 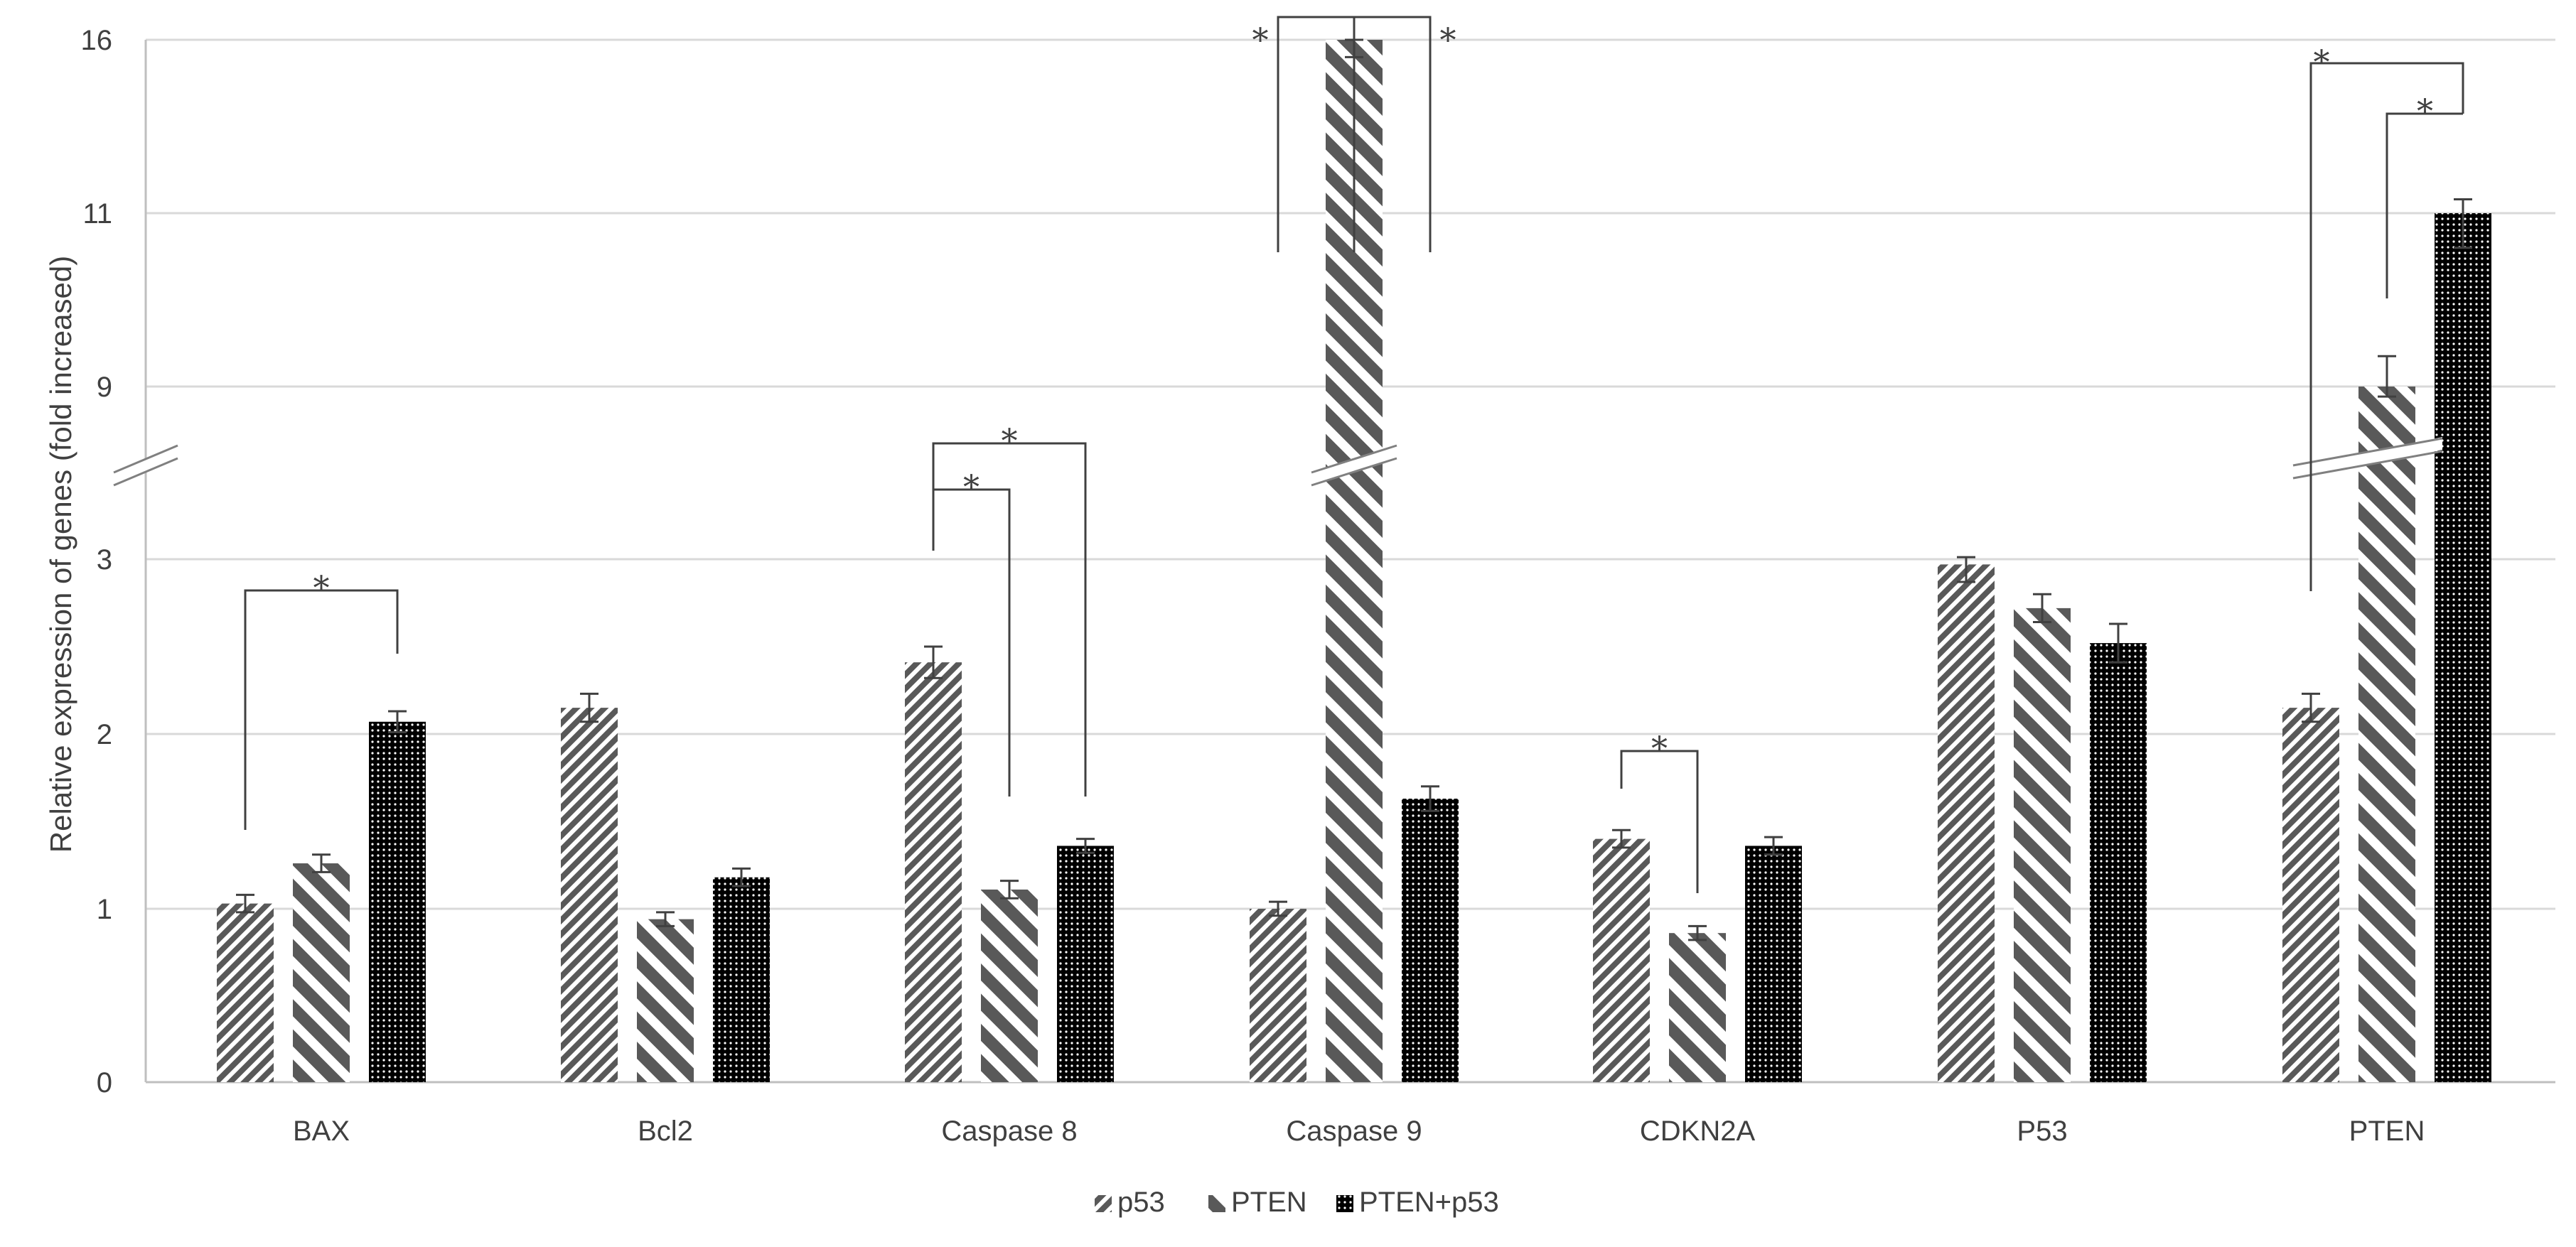 I want to click on legend-label: PTEN, so click(x=1269, y=1202).